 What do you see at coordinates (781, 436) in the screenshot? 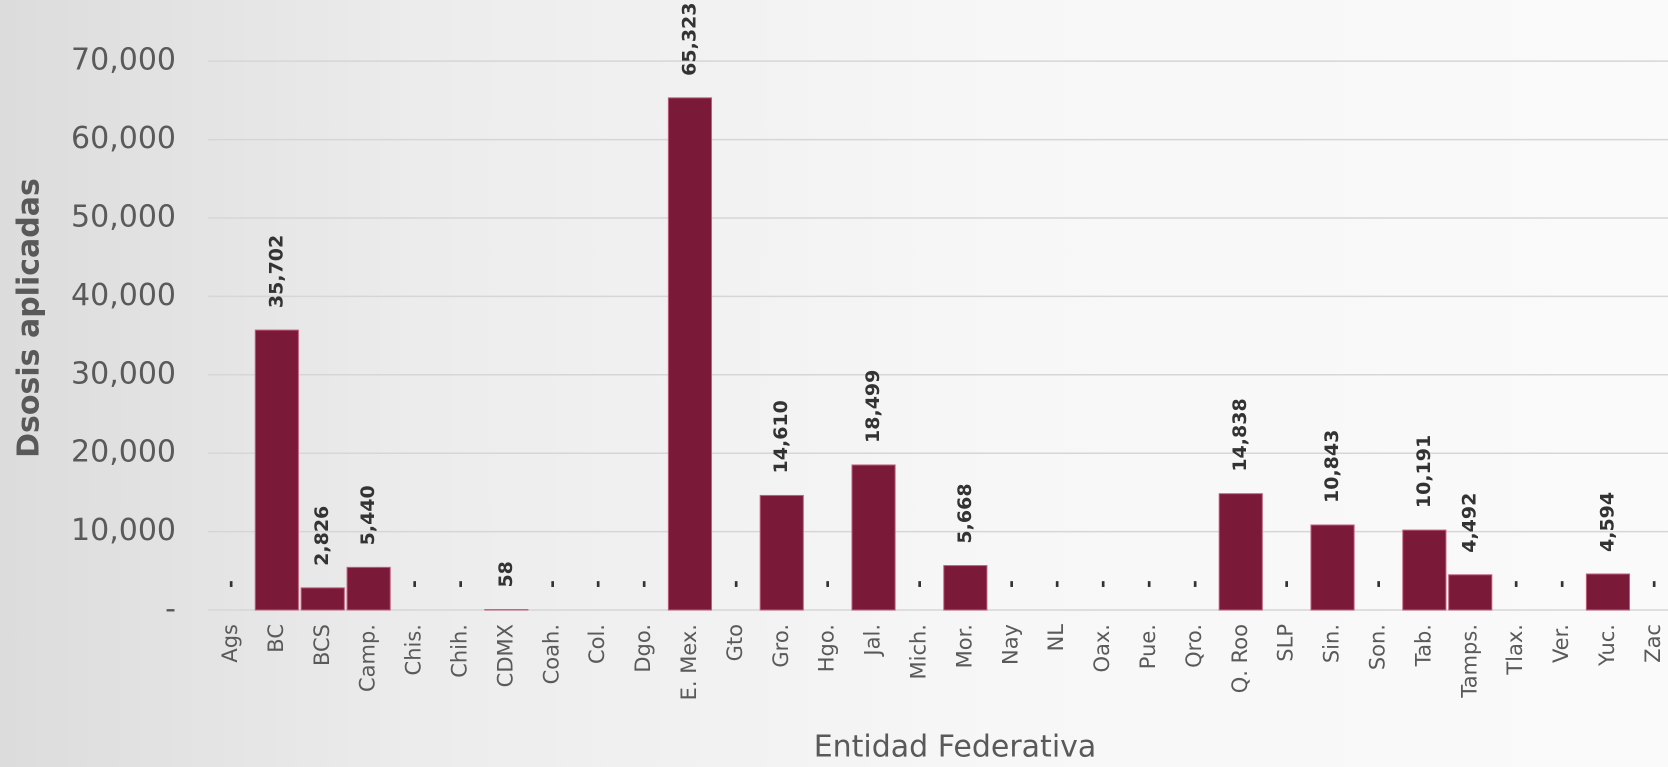
I see `value-label: 14,610` at bounding box center [781, 436].